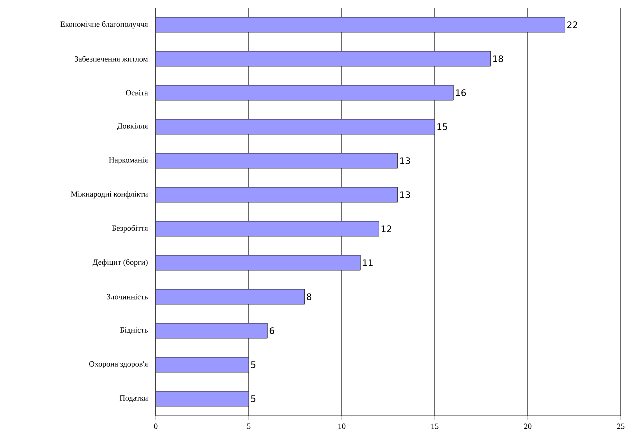 The height and width of the screenshot is (445, 636). Describe the element at coordinates (387, 229) in the screenshot. I see `data-label: 12` at that location.